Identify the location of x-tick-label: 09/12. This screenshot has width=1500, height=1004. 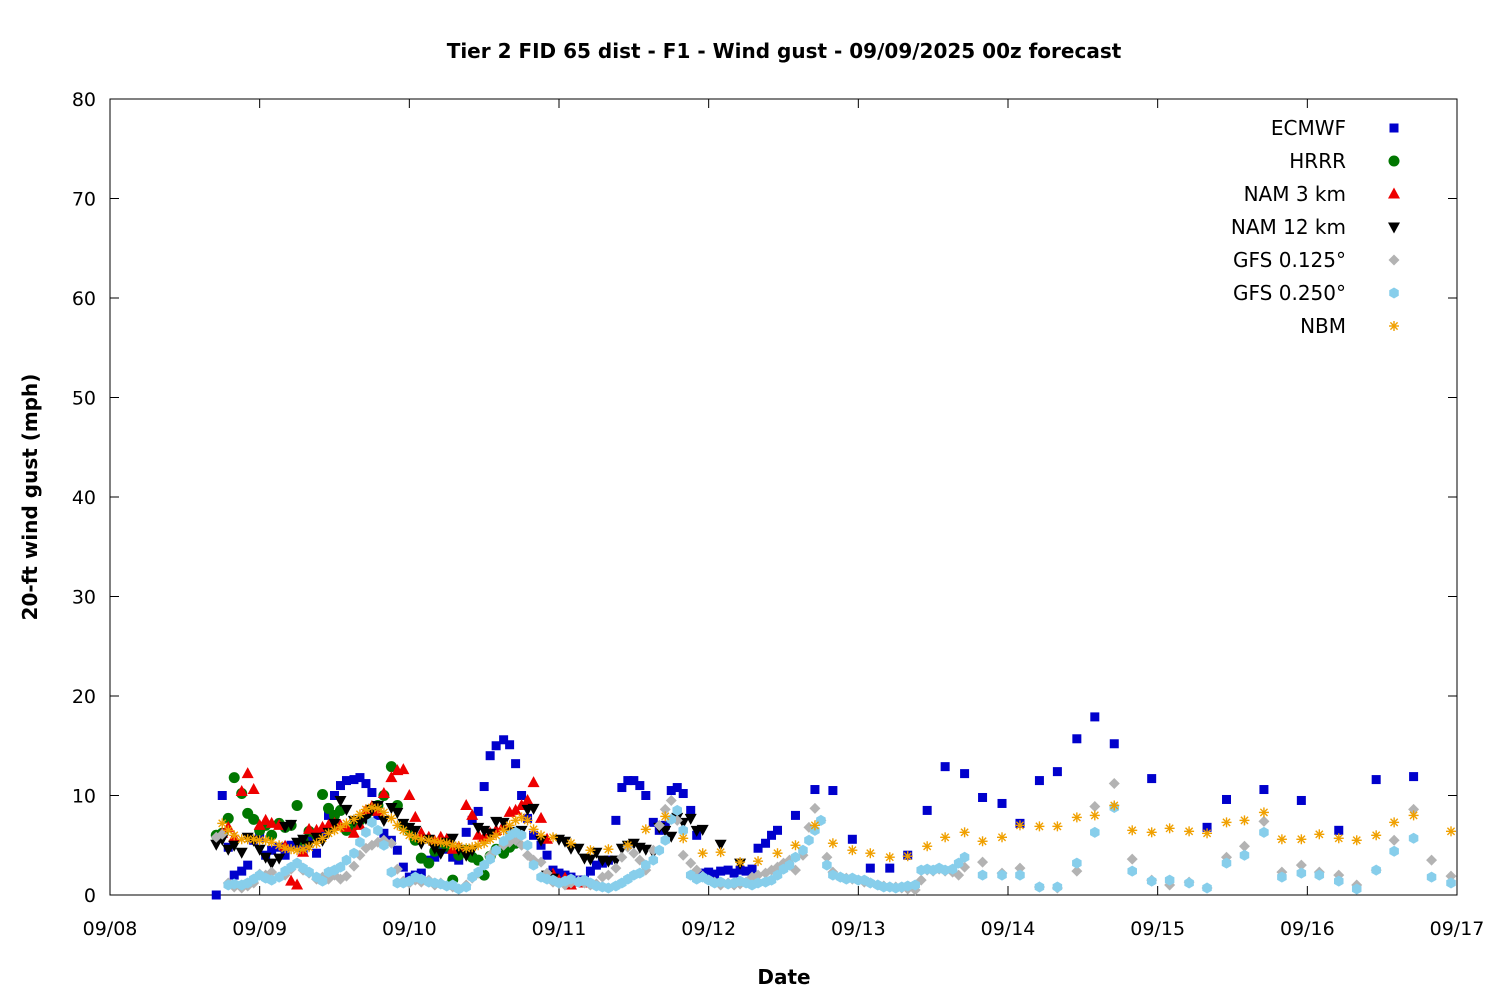
(708, 929).